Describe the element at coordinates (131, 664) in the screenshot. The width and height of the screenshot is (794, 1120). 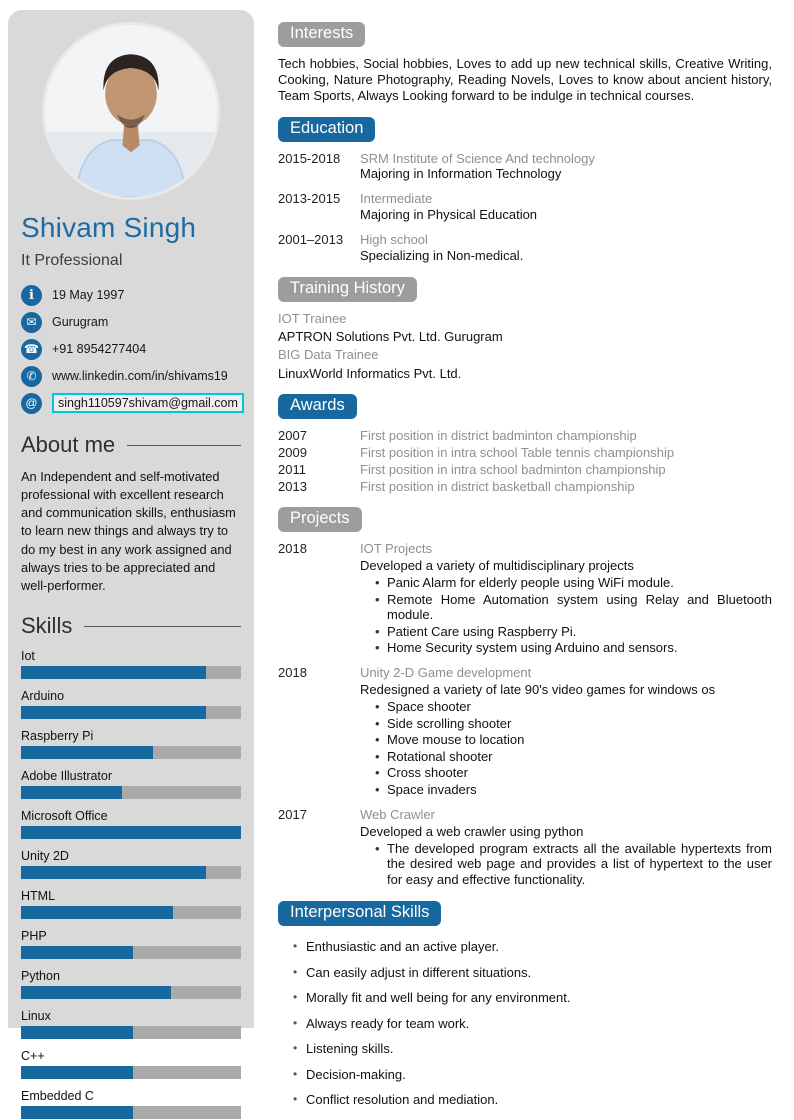
I see `skill-iot: Iot` at that location.